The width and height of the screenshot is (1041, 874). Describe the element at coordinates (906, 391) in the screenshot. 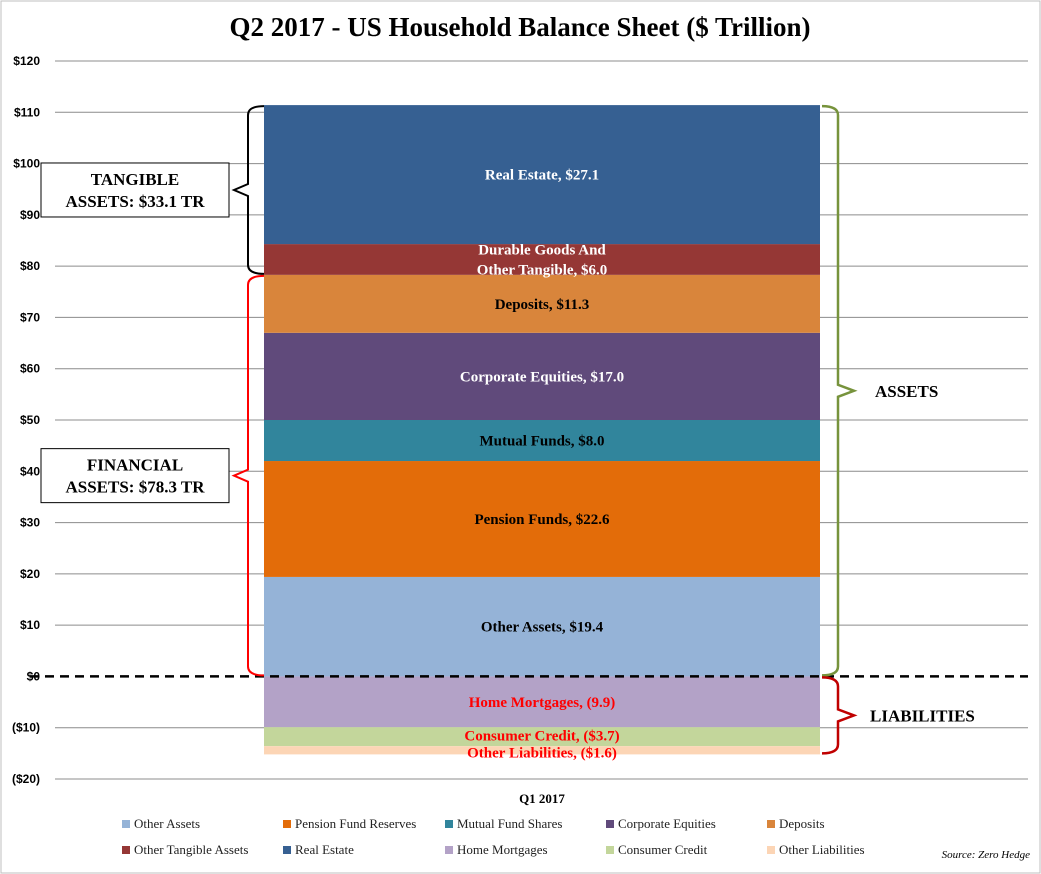

I see `assets-label: ASSETS` at that location.